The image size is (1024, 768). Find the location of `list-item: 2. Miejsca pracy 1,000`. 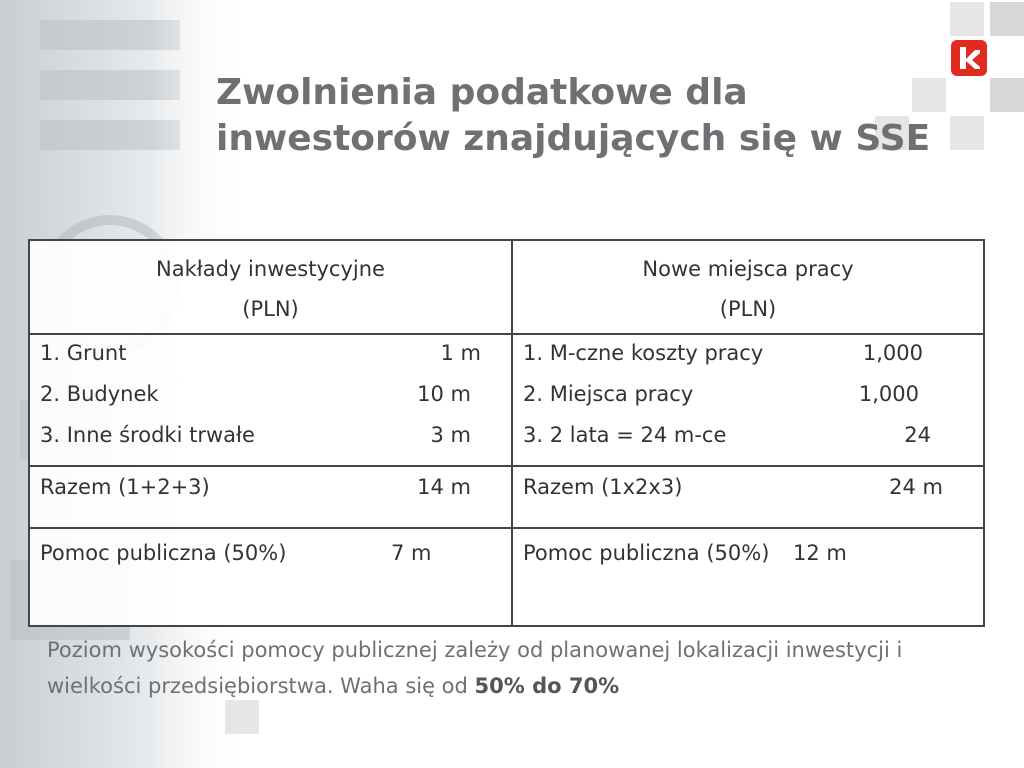

list-item: 2. Miejsca pracy 1,000 is located at coordinates (721, 394).